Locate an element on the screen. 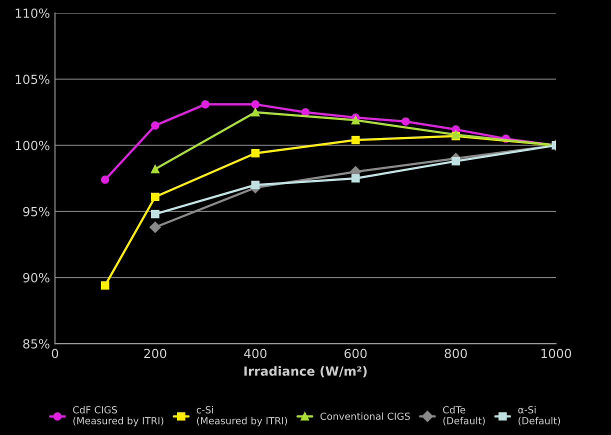 Image resolution: width=611 pixels, height=435 pixels. legend-label: Conventional CIGS is located at coordinates (365, 416).